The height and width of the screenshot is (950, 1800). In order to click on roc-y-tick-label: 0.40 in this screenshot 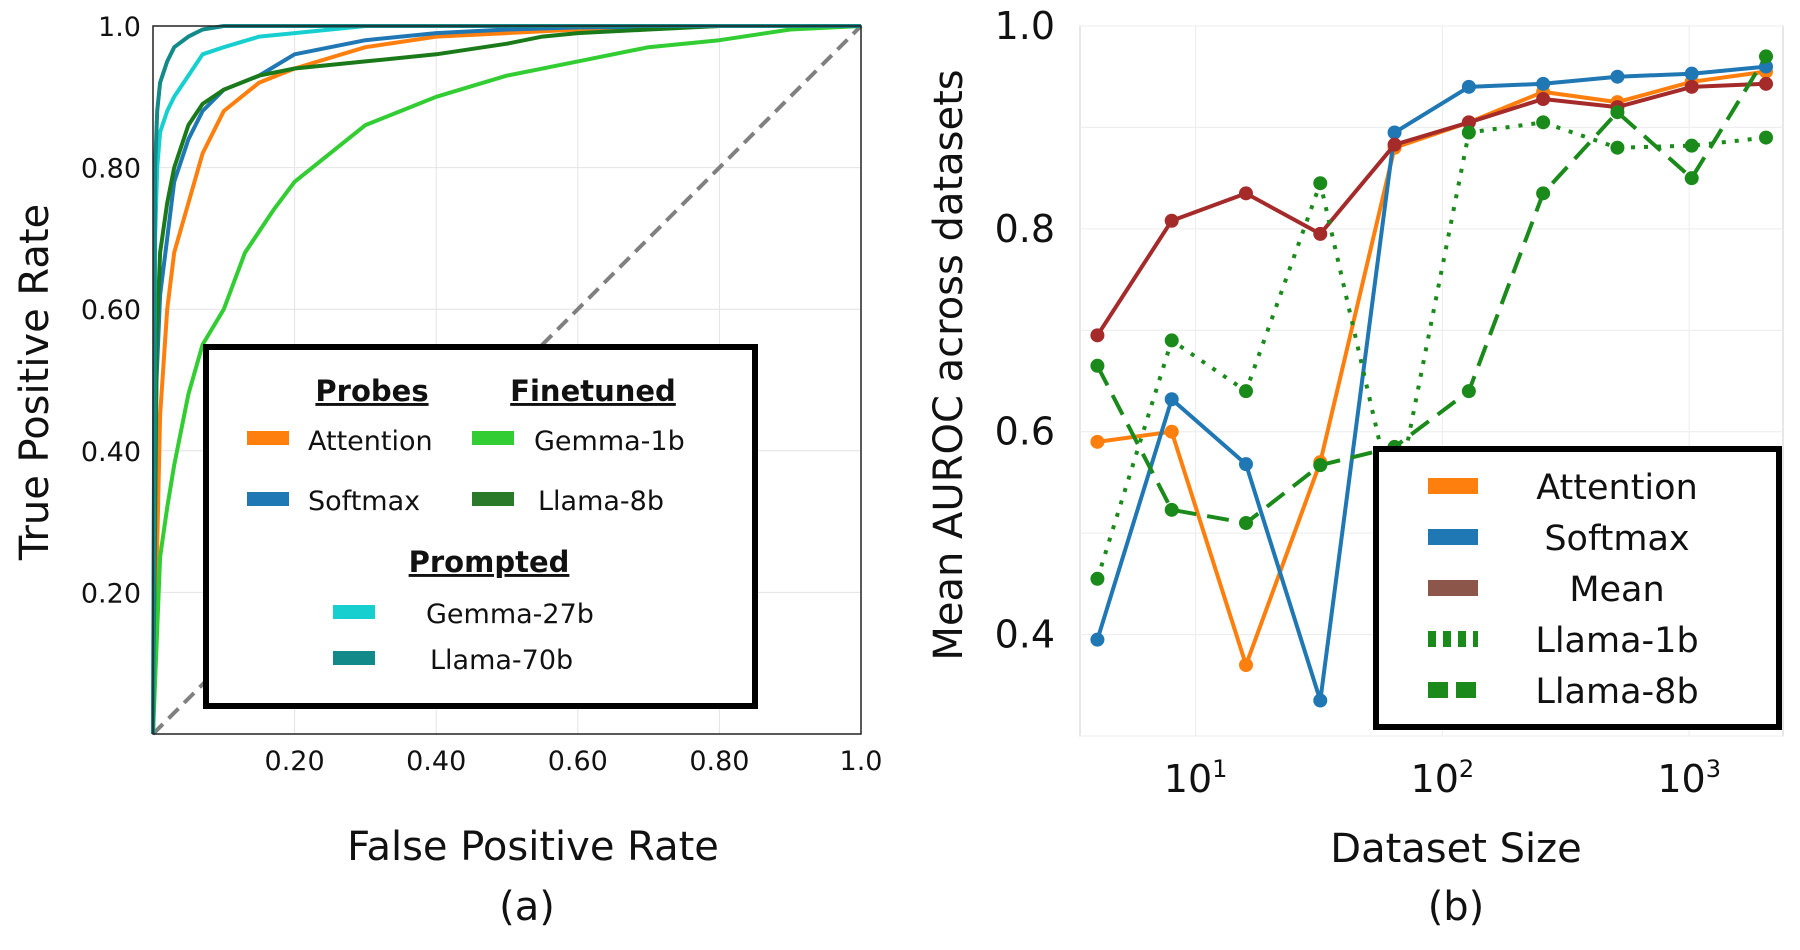, I will do `click(111, 452)`.